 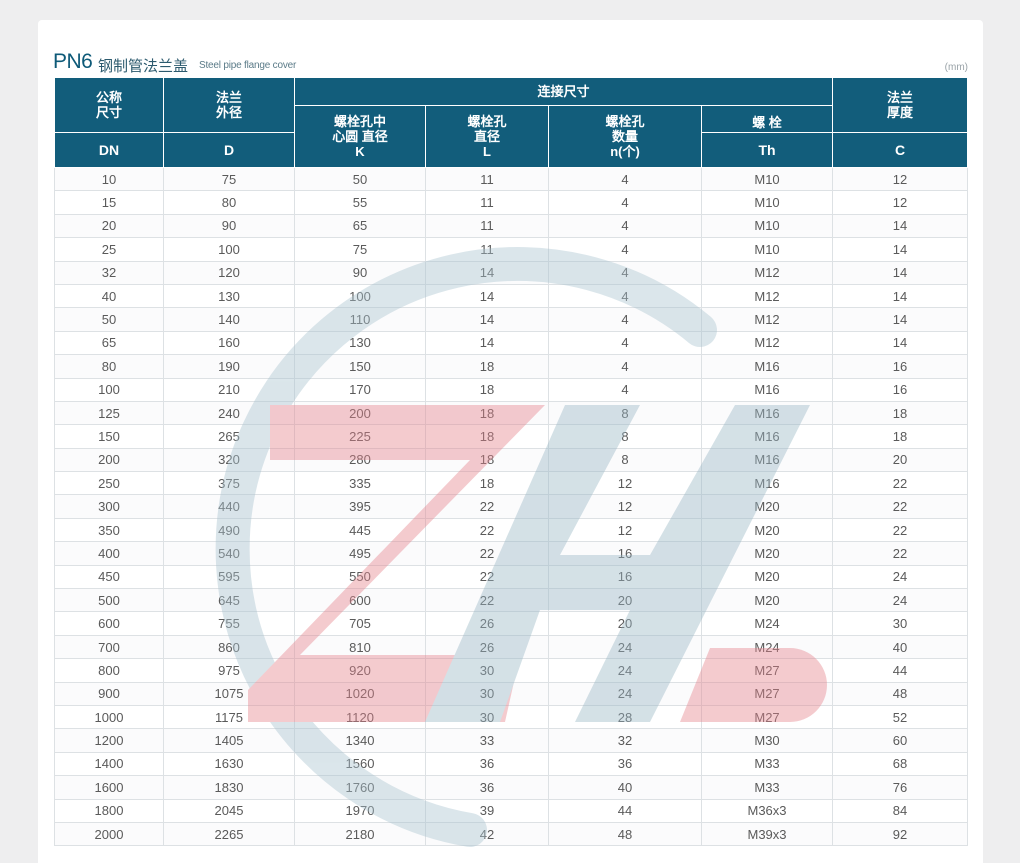 I want to click on table-row: 350 490 445 22 12 M20 22, so click(x=511, y=530).